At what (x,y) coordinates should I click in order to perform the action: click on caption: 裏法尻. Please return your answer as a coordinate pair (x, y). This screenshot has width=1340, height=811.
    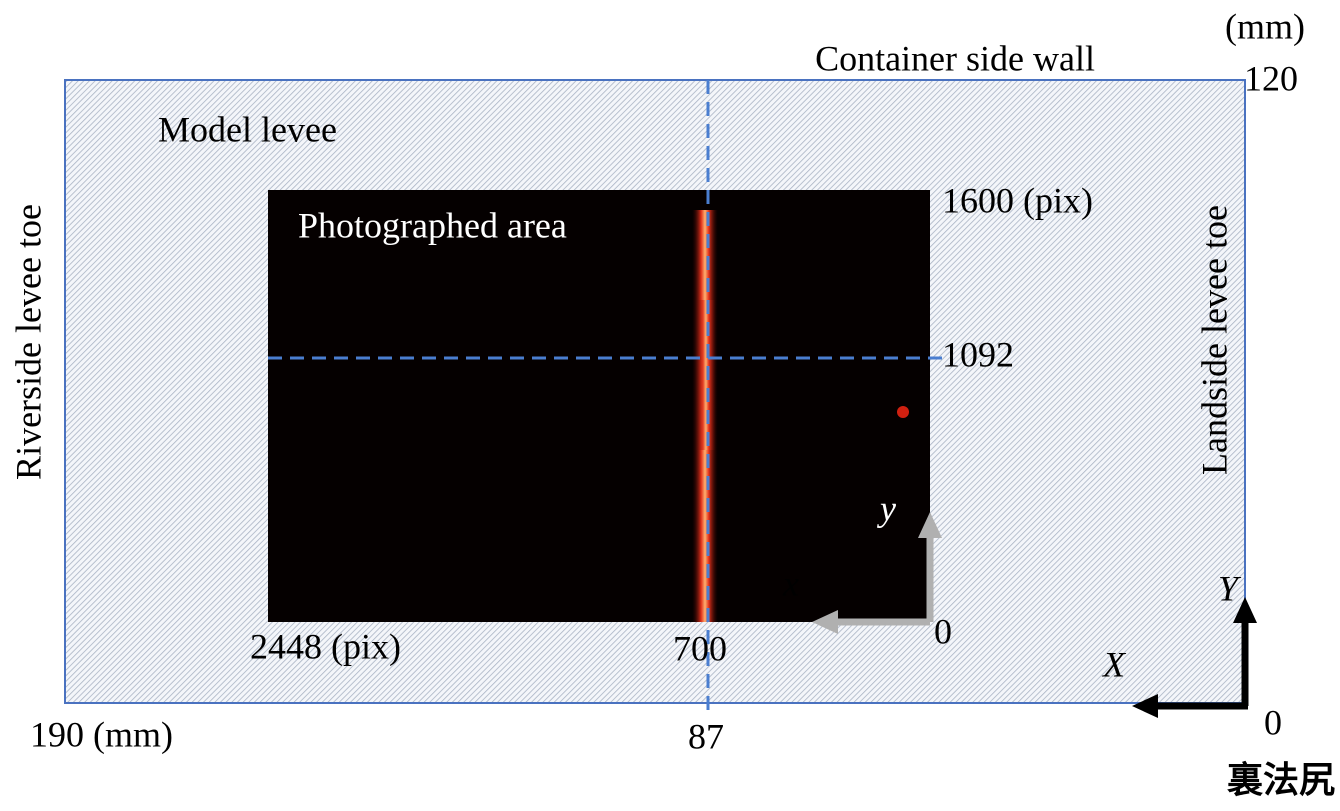
    Looking at the image, I should click on (1281, 780).